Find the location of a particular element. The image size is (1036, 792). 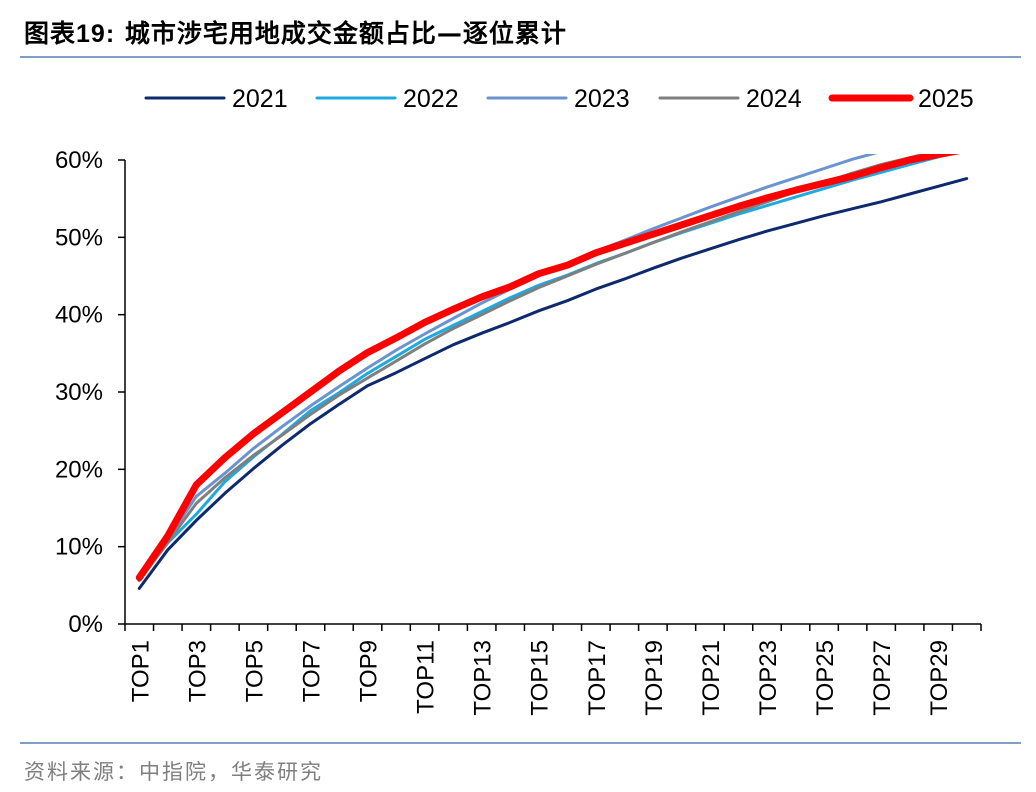

bottom-rule is located at coordinates (520, 743).